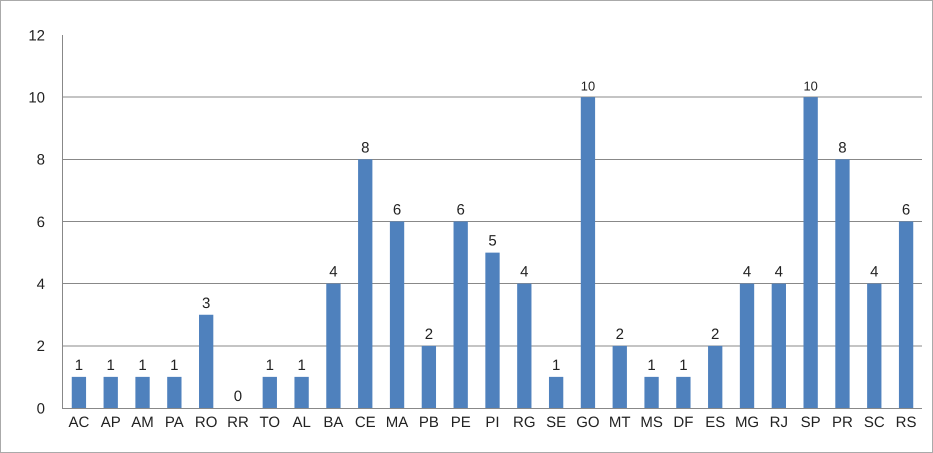  What do you see at coordinates (40, 222) in the screenshot?
I see `y-tick-label: 6` at bounding box center [40, 222].